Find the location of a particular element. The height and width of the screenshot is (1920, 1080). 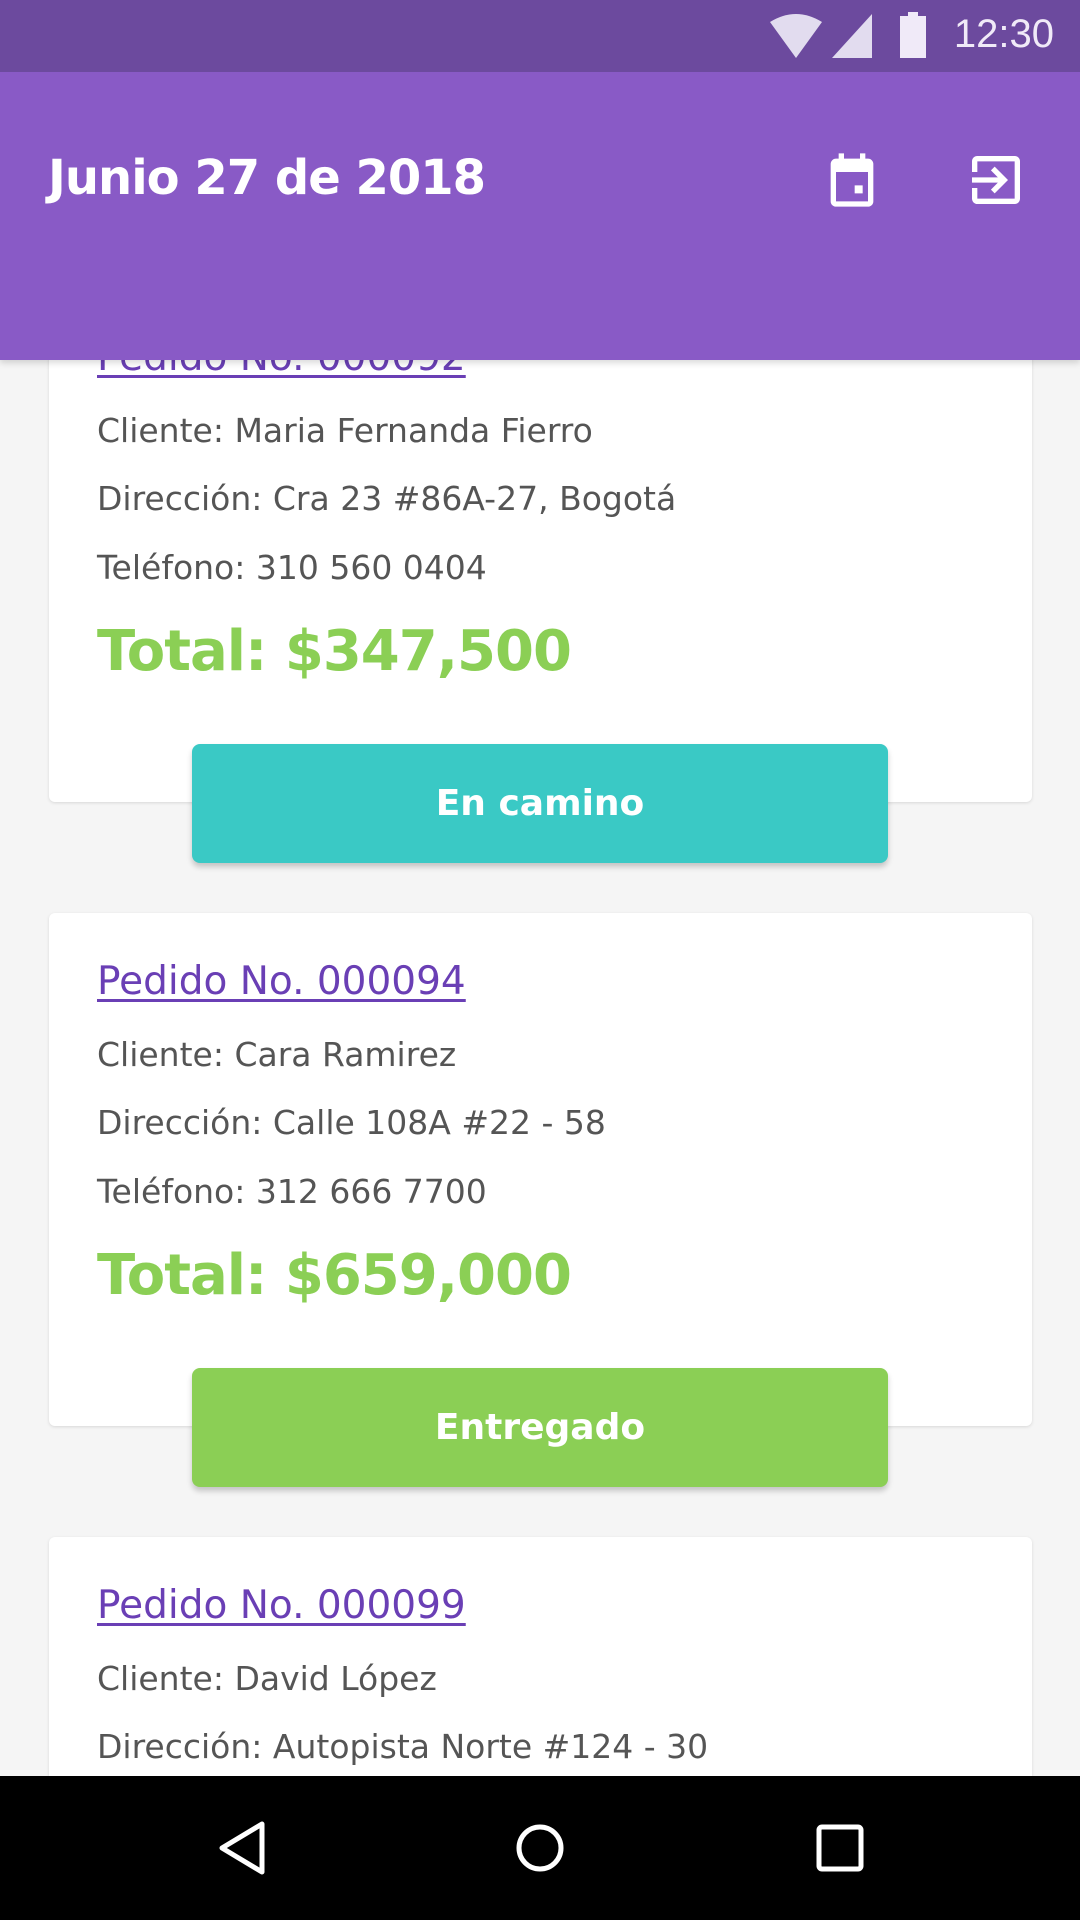

order-address: Dirección: Cra 23 #86A-27, Bogotá is located at coordinates (387, 498).